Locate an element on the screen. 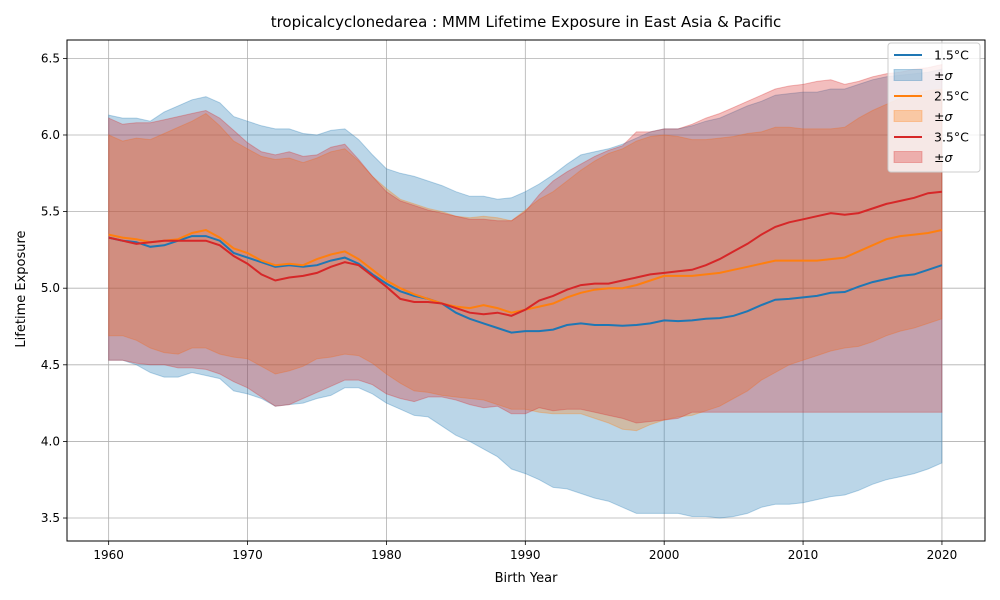 The width and height of the screenshot is (1000, 600). legend-box is located at coordinates (934, 107).